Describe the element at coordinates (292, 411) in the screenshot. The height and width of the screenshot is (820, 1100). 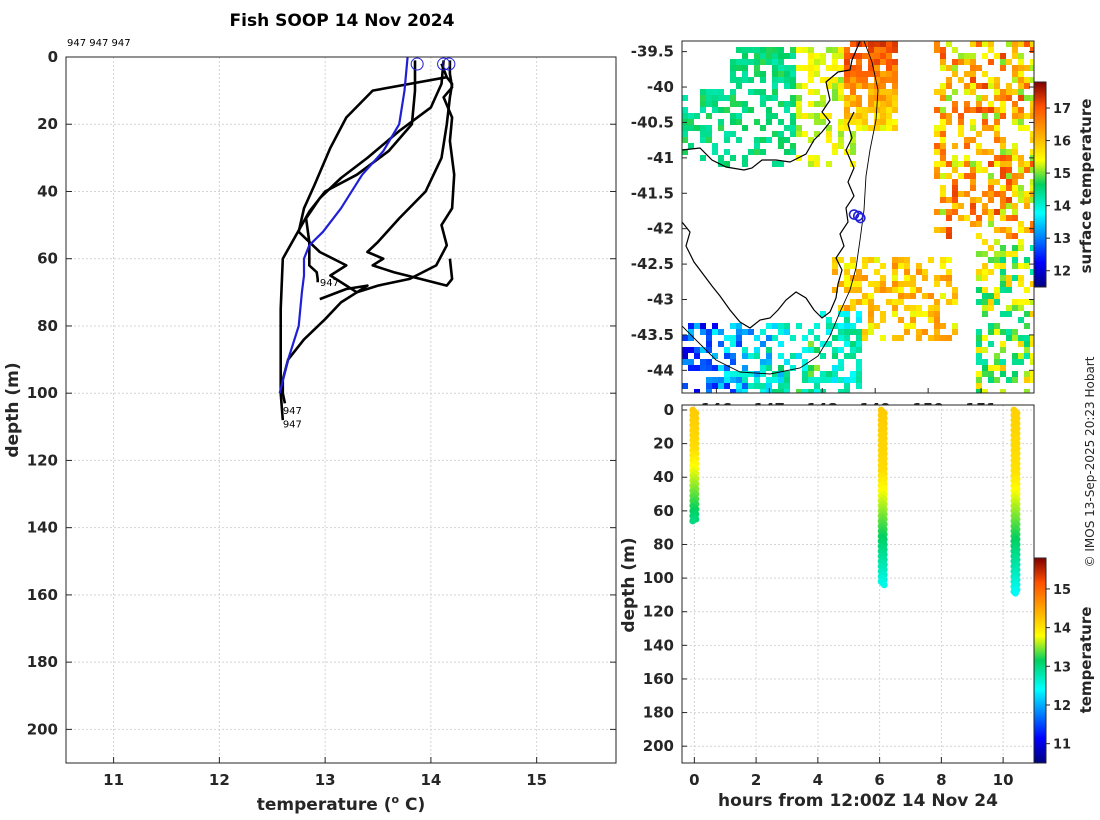
I see `profile-cast-label: 947` at that location.